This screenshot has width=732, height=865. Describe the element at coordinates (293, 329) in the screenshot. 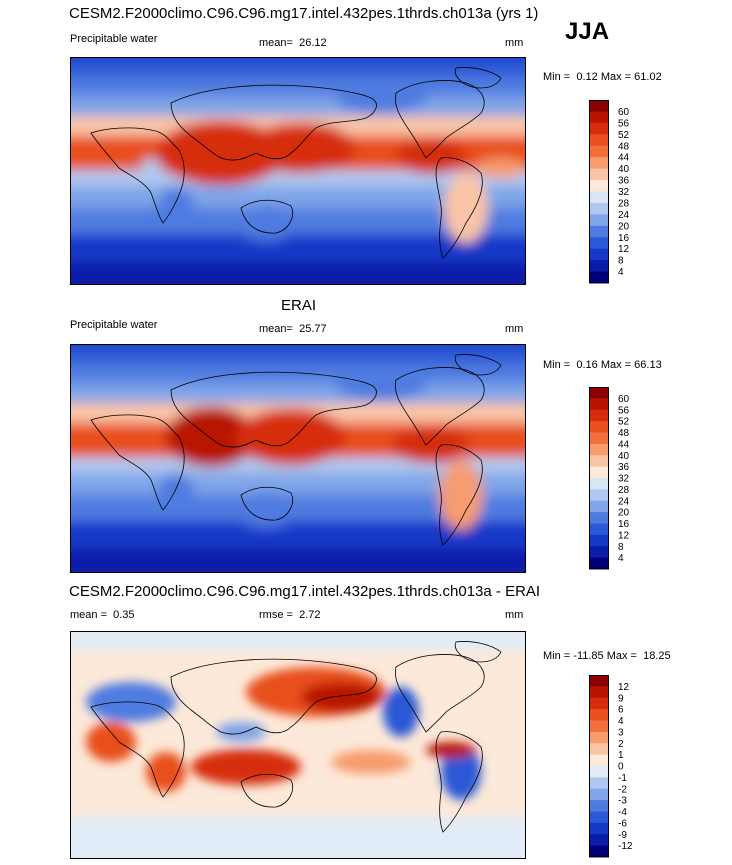

I see `panel2-mean: mean= 25.77` at that location.